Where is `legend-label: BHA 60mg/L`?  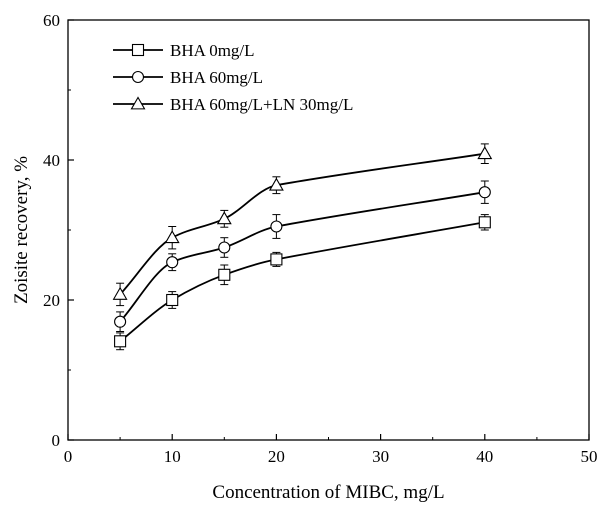
legend-label: BHA 60mg/L is located at coordinates (216, 77).